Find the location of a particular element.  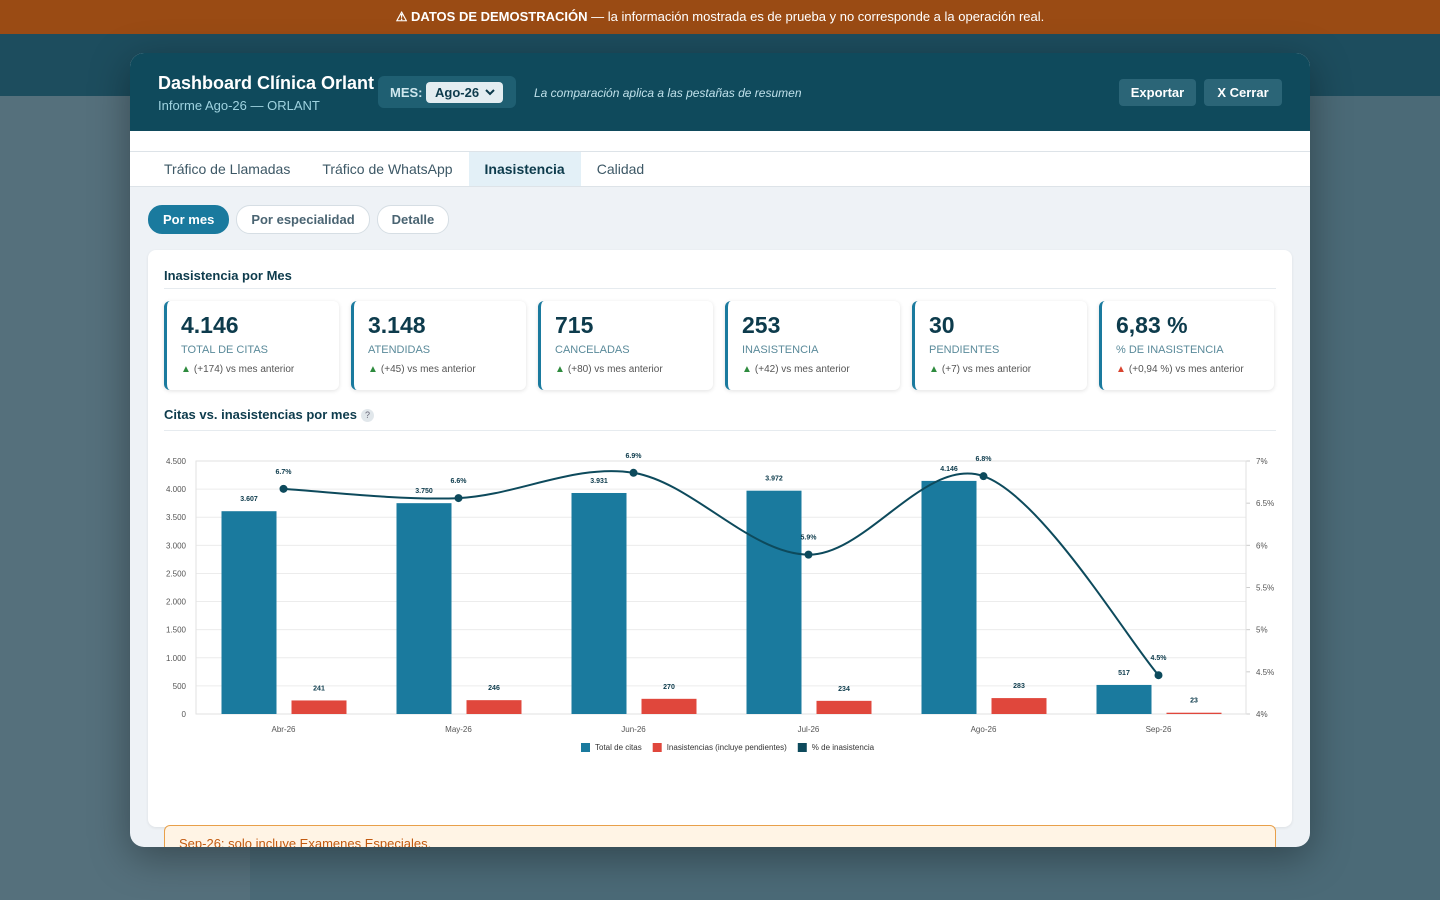

tab: Tráfico de Llamadas is located at coordinates (227, 169).